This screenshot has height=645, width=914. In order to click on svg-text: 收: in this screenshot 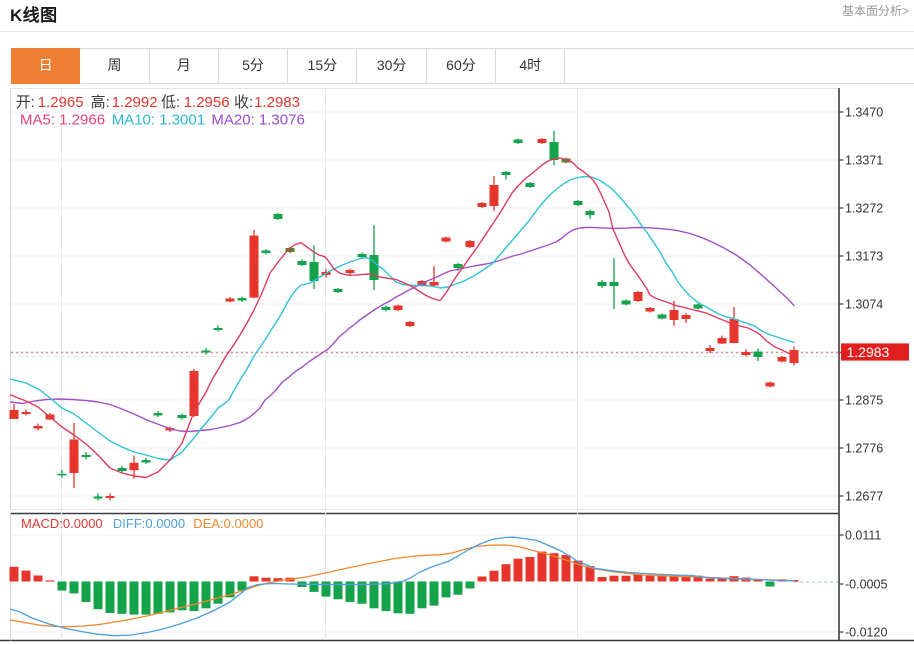, I will do `click(243, 102)`.